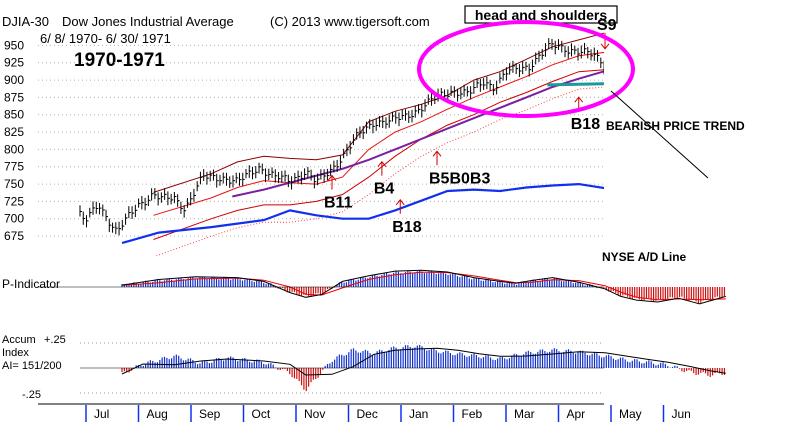  What do you see at coordinates (119, 60) in the screenshot?
I see `years-label: 1970-1971` at bounding box center [119, 60].